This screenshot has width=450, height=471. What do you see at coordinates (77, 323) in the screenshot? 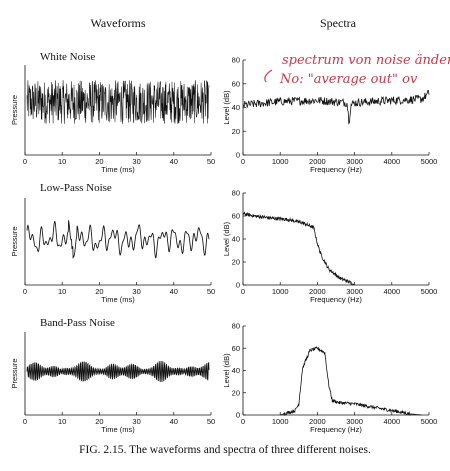
I see `band-pass-noise-title: Band-Pass Noise` at bounding box center [77, 323].